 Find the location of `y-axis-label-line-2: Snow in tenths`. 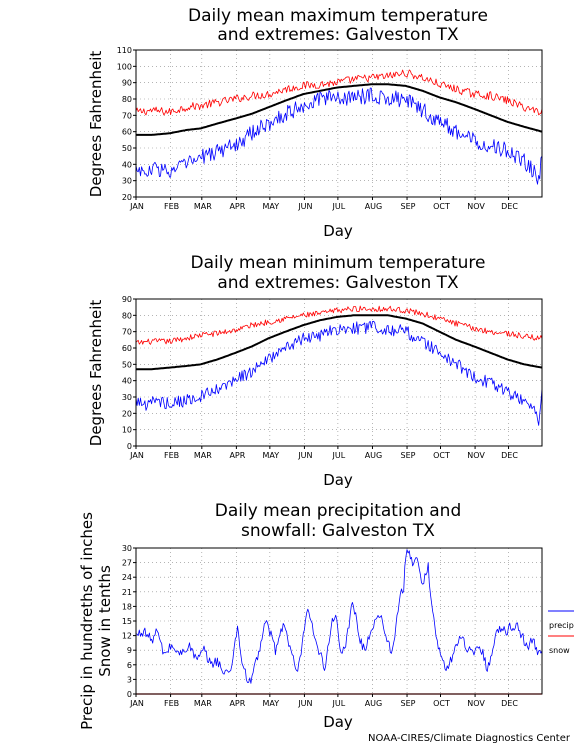

y-axis-label-line-2: Snow in tenths is located at coordinates (105, 621).